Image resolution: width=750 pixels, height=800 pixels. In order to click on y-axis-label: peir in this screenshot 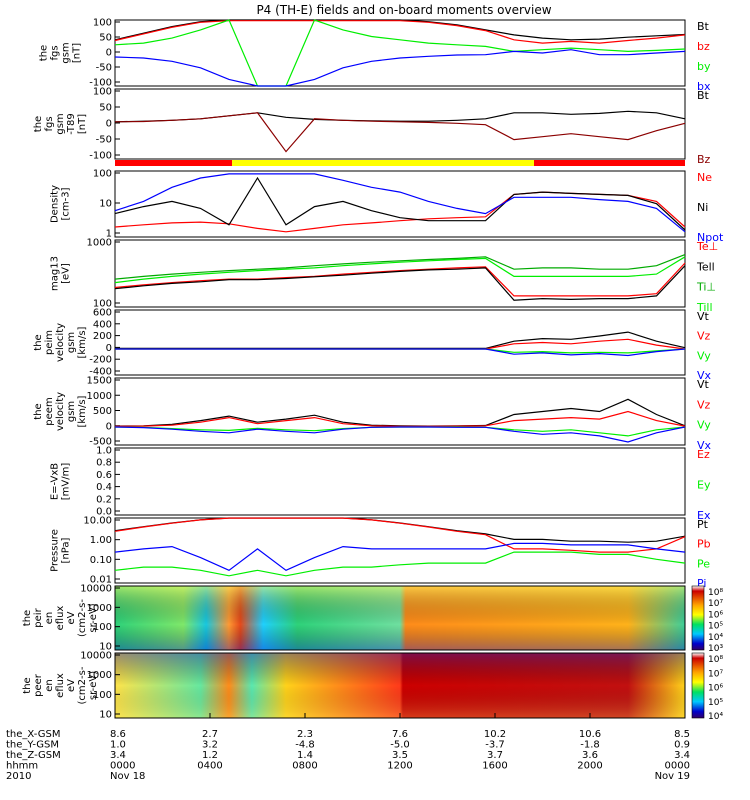, I will do `click(38, 617)`.